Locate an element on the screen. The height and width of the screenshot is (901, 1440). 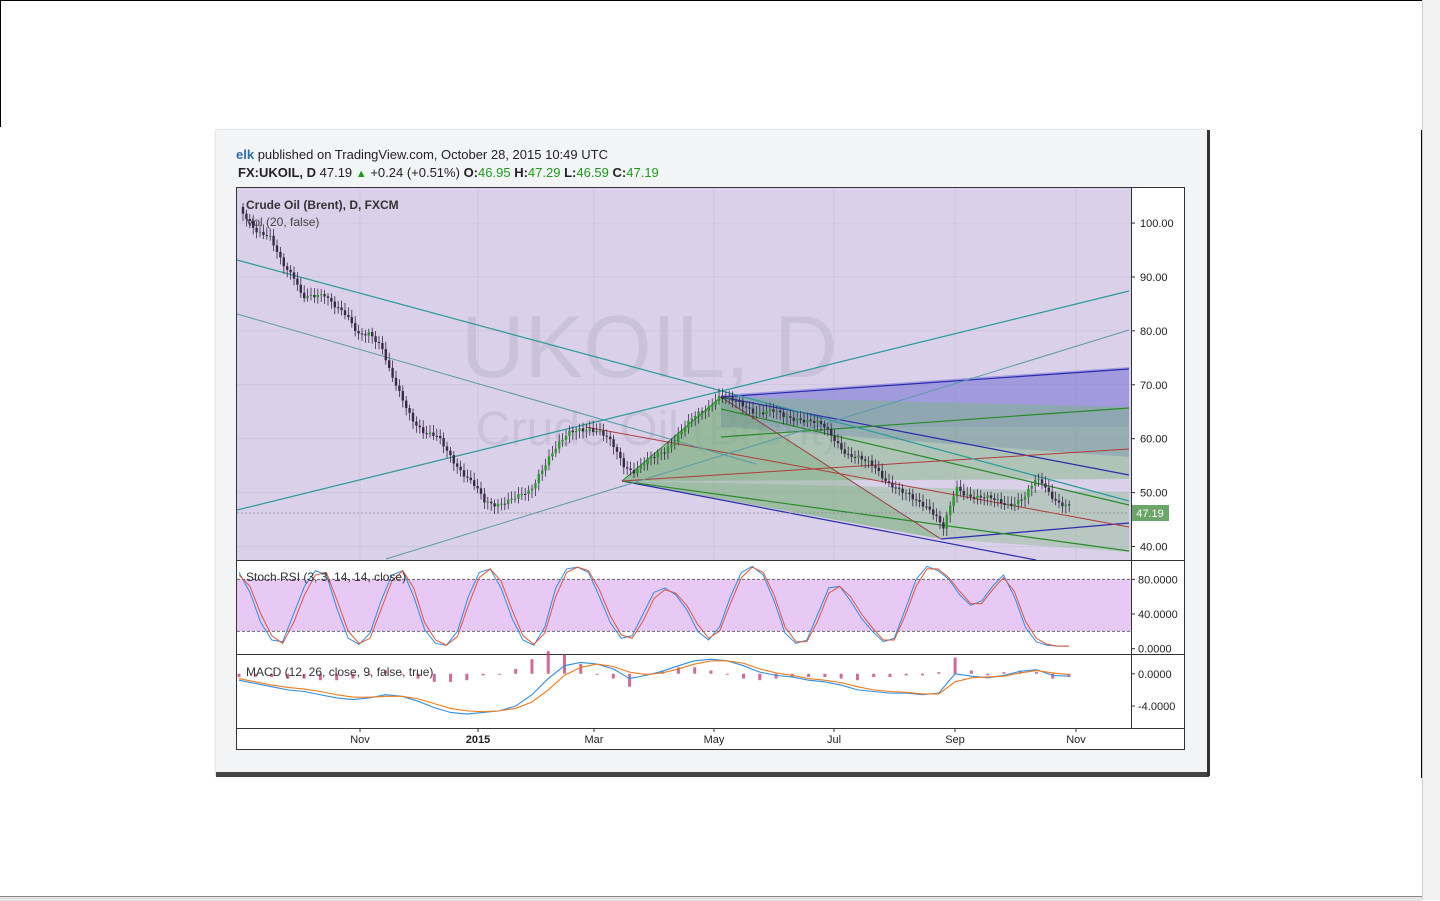
green-median-upper is located at coordinates (925, 457).